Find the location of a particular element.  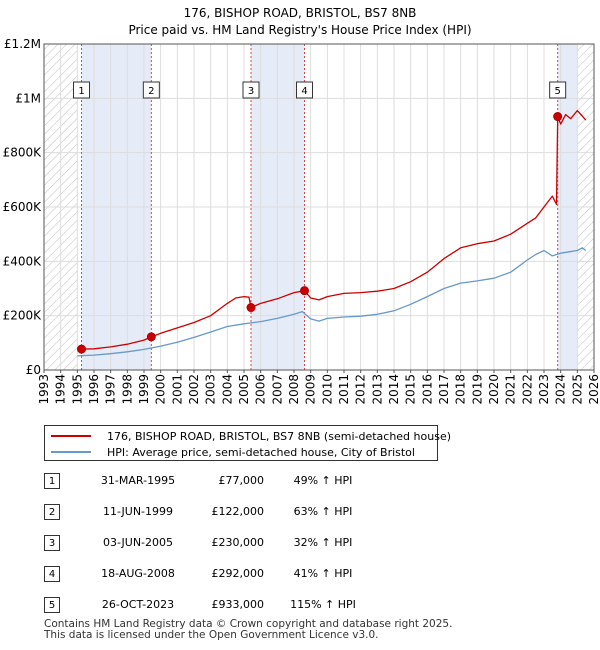

x-tick-label: 2020 is located at coordinates (494, 389).